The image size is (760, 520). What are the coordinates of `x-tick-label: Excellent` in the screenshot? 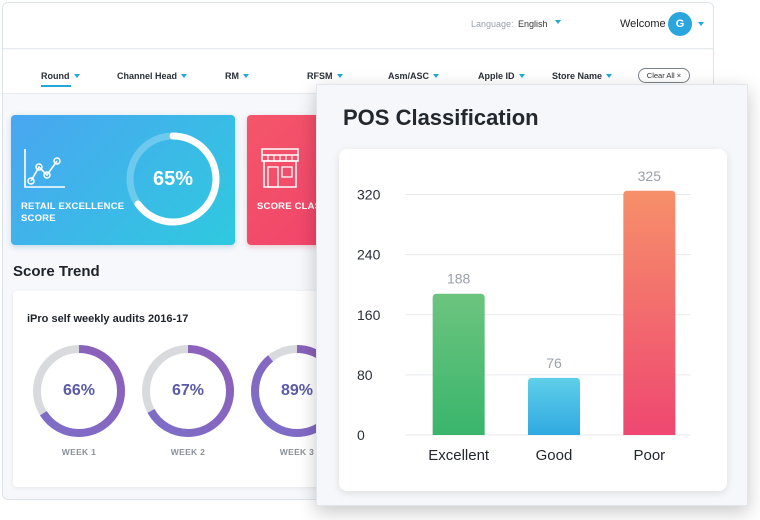 It's located at (459, 455).